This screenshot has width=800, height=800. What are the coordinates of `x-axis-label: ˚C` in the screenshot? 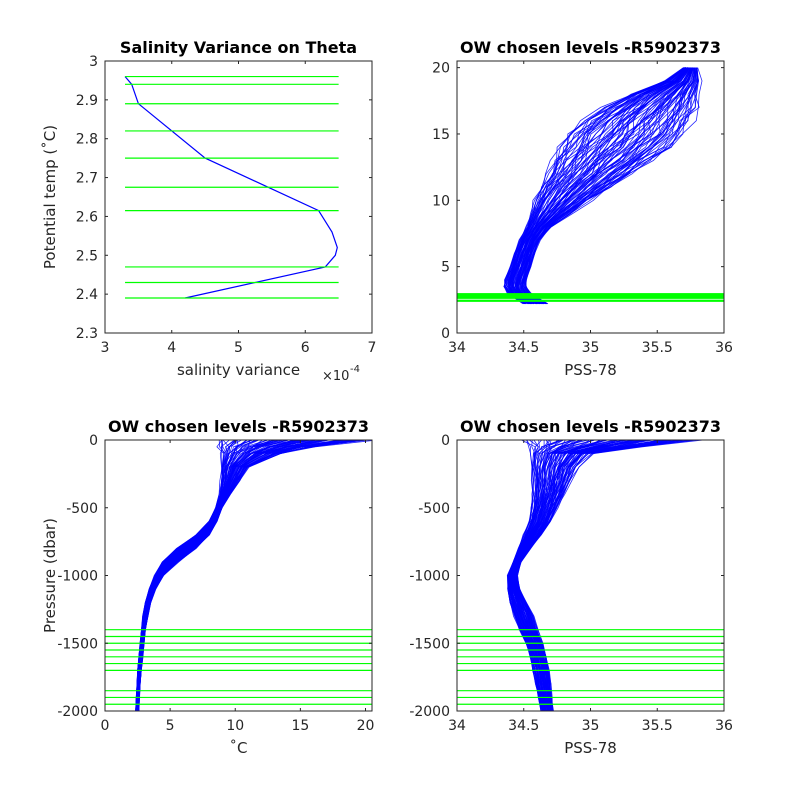 It's located at (239, 748).